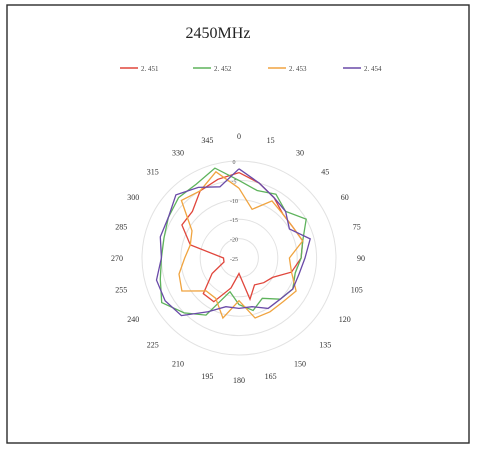 The image size is (479, 451). I want to click on legend-label: 2. 451, so click(150, 69).